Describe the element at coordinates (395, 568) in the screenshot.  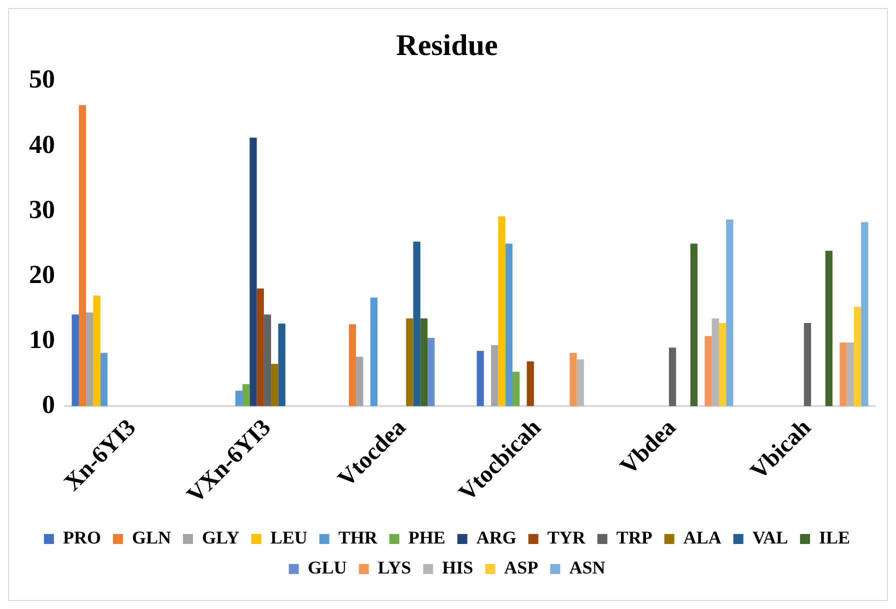
I see `legend-label: LYS` at that location.